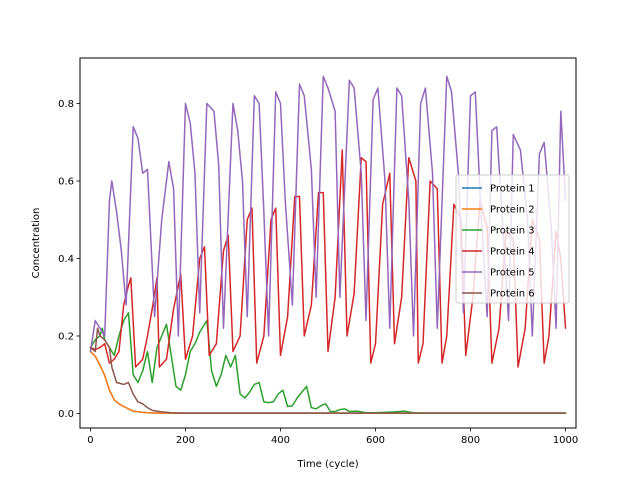 The width and height of the screenshot is (640, 480). I want to click on legend-label: Protein 2, so click(512, 210).